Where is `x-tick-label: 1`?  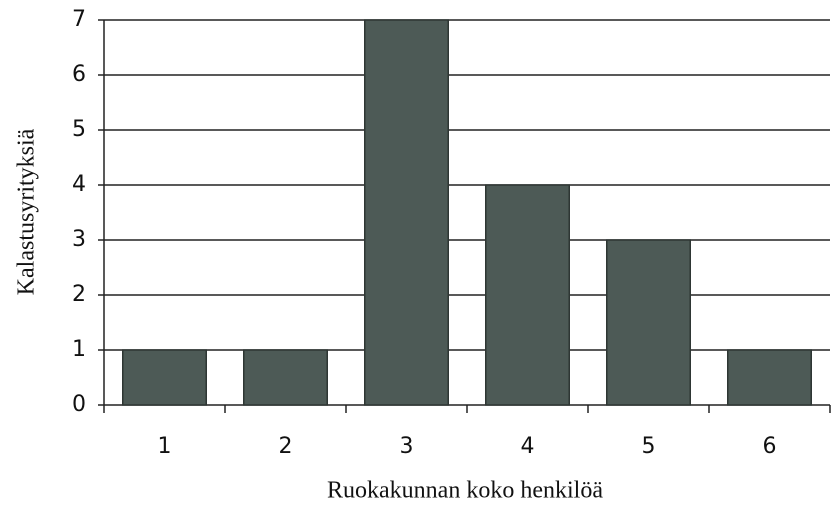
x-tick-label: 1 is located at coordinates (165, 446).